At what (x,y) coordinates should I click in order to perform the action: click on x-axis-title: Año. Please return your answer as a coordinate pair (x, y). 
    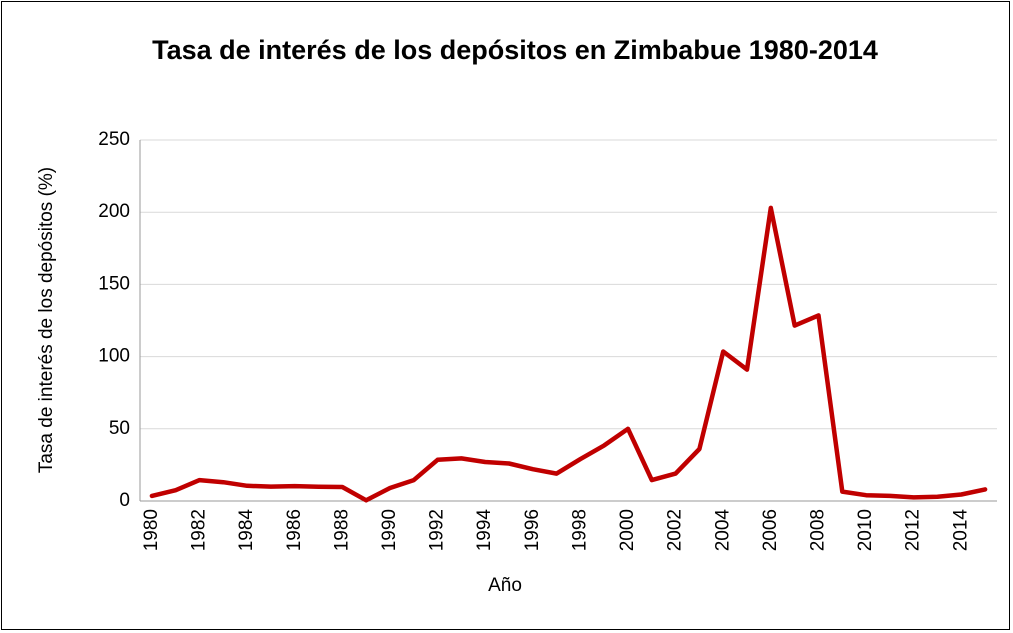
    Looking at the image, I should click on (505, 585).